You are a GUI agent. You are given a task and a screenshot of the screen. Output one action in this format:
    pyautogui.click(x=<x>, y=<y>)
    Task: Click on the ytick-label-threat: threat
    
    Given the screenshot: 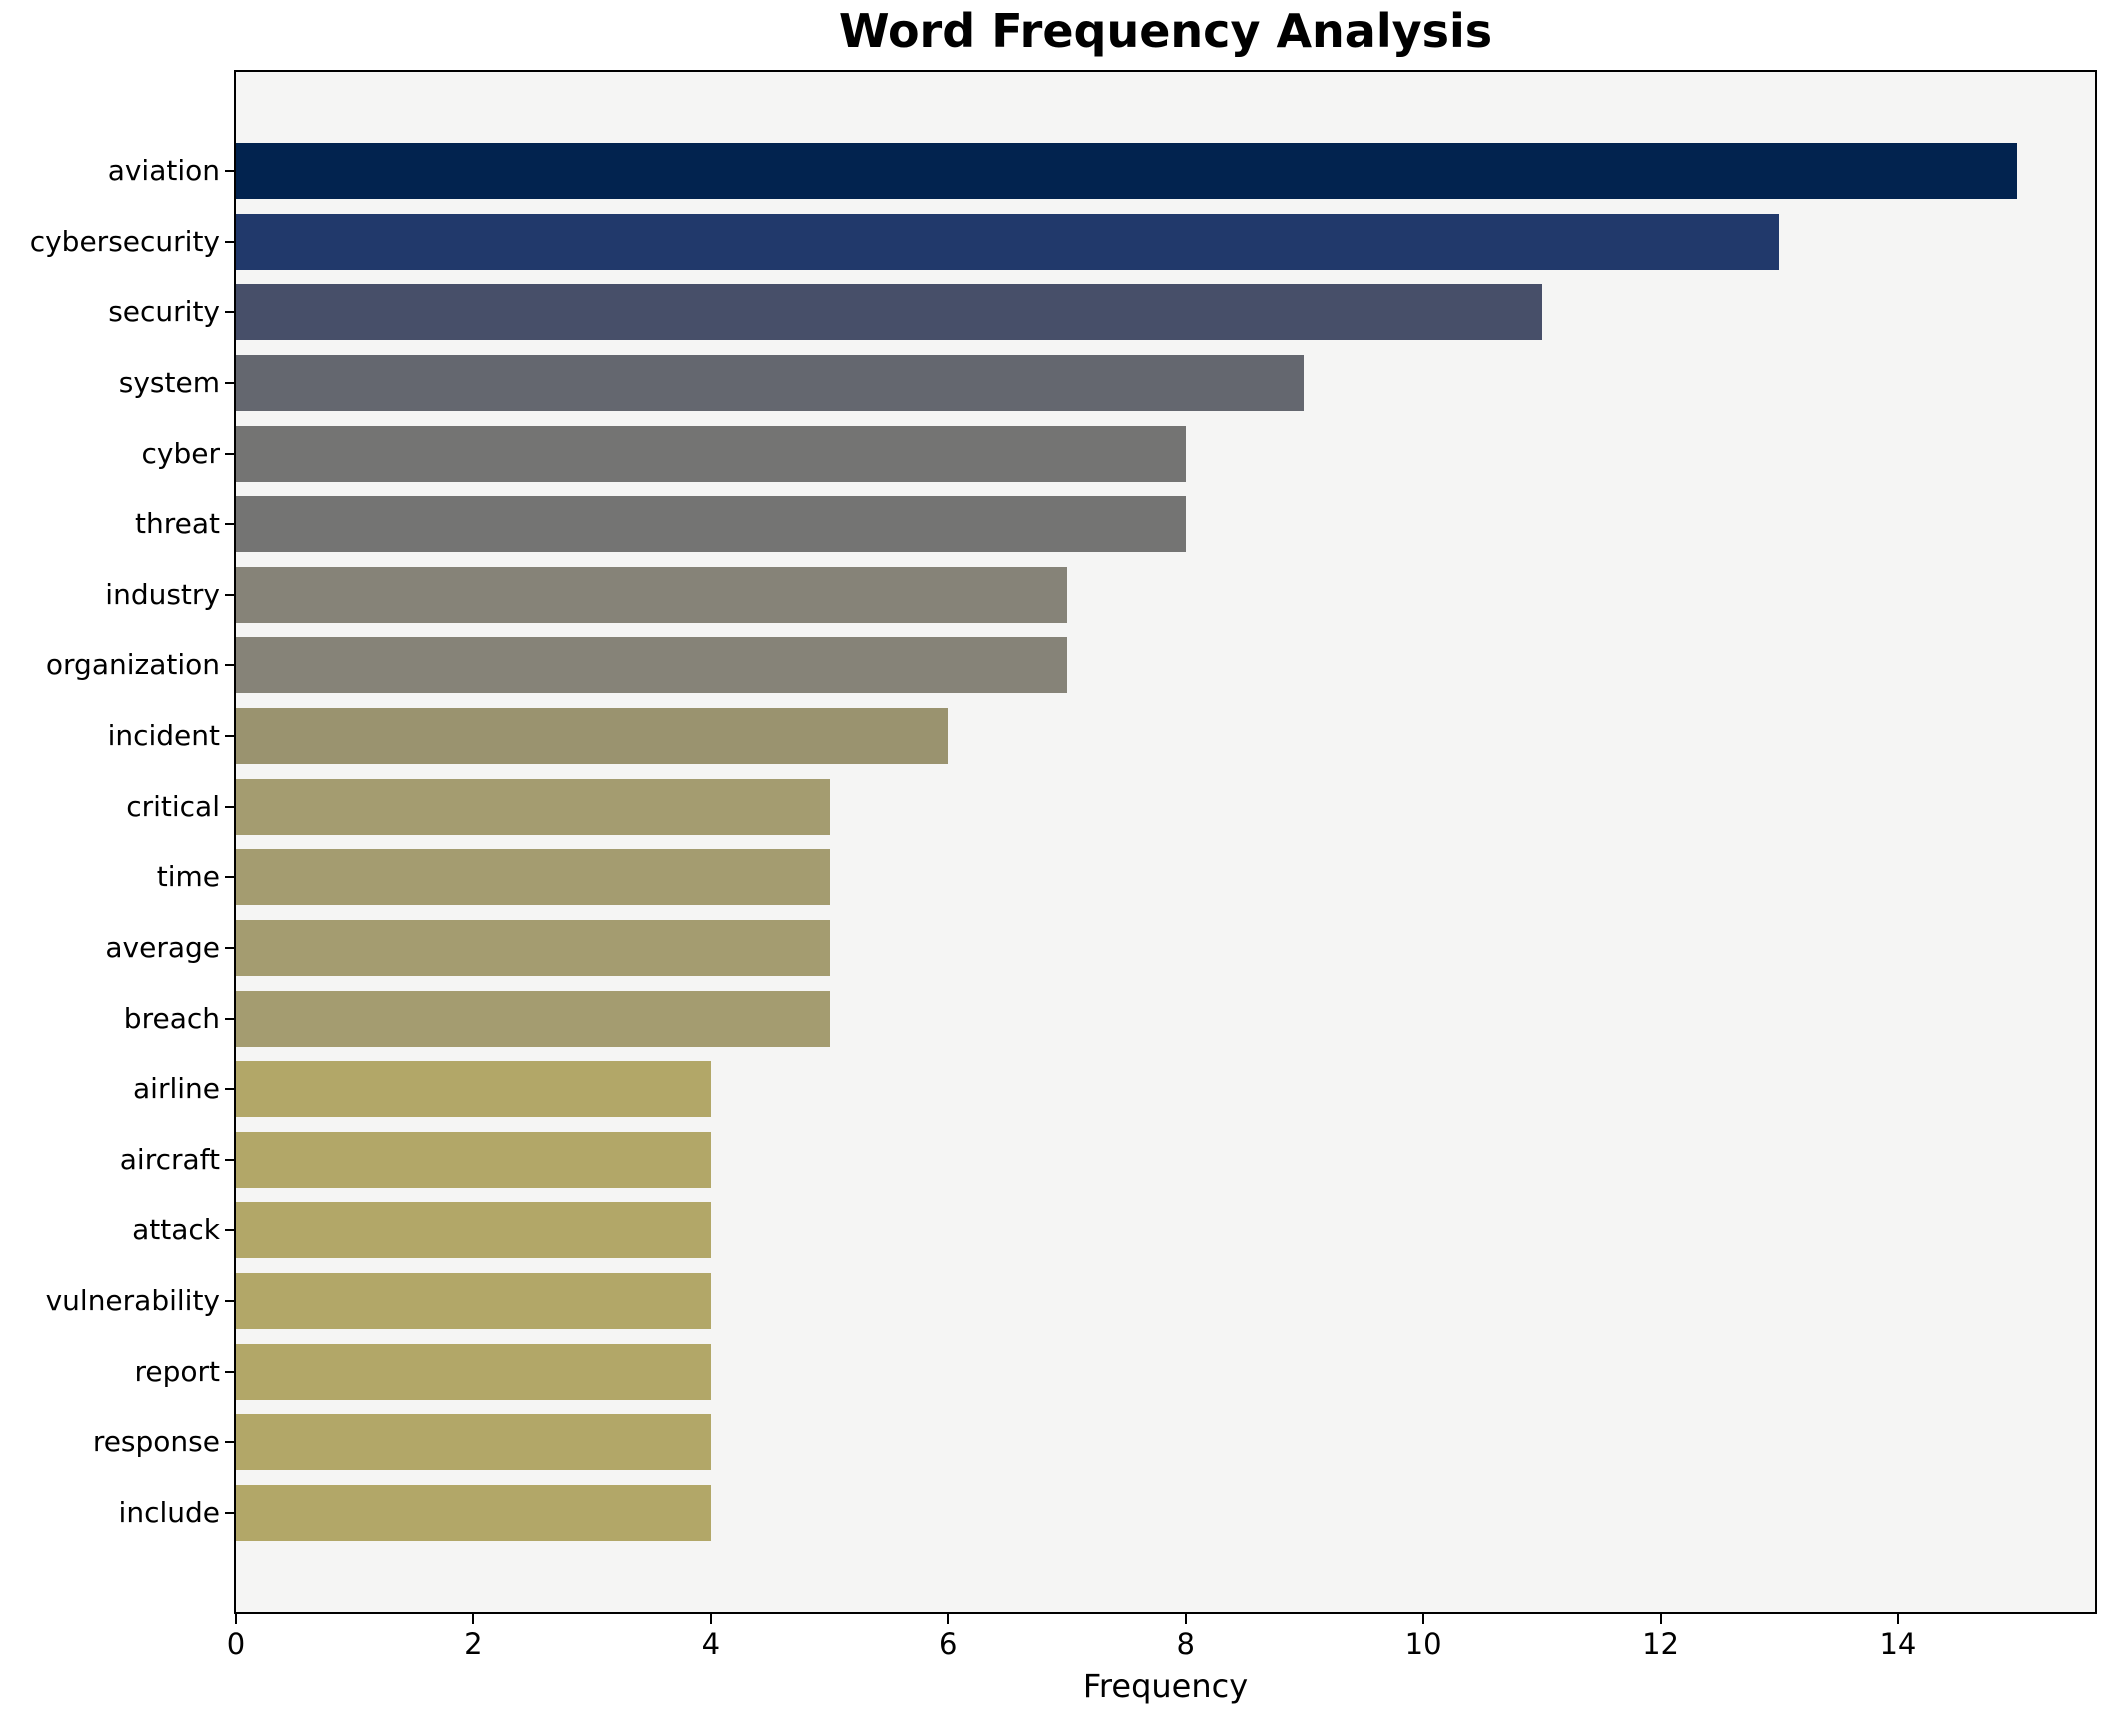 What is the action you would take?
    pyautogui.click(x=177, y=524)
    